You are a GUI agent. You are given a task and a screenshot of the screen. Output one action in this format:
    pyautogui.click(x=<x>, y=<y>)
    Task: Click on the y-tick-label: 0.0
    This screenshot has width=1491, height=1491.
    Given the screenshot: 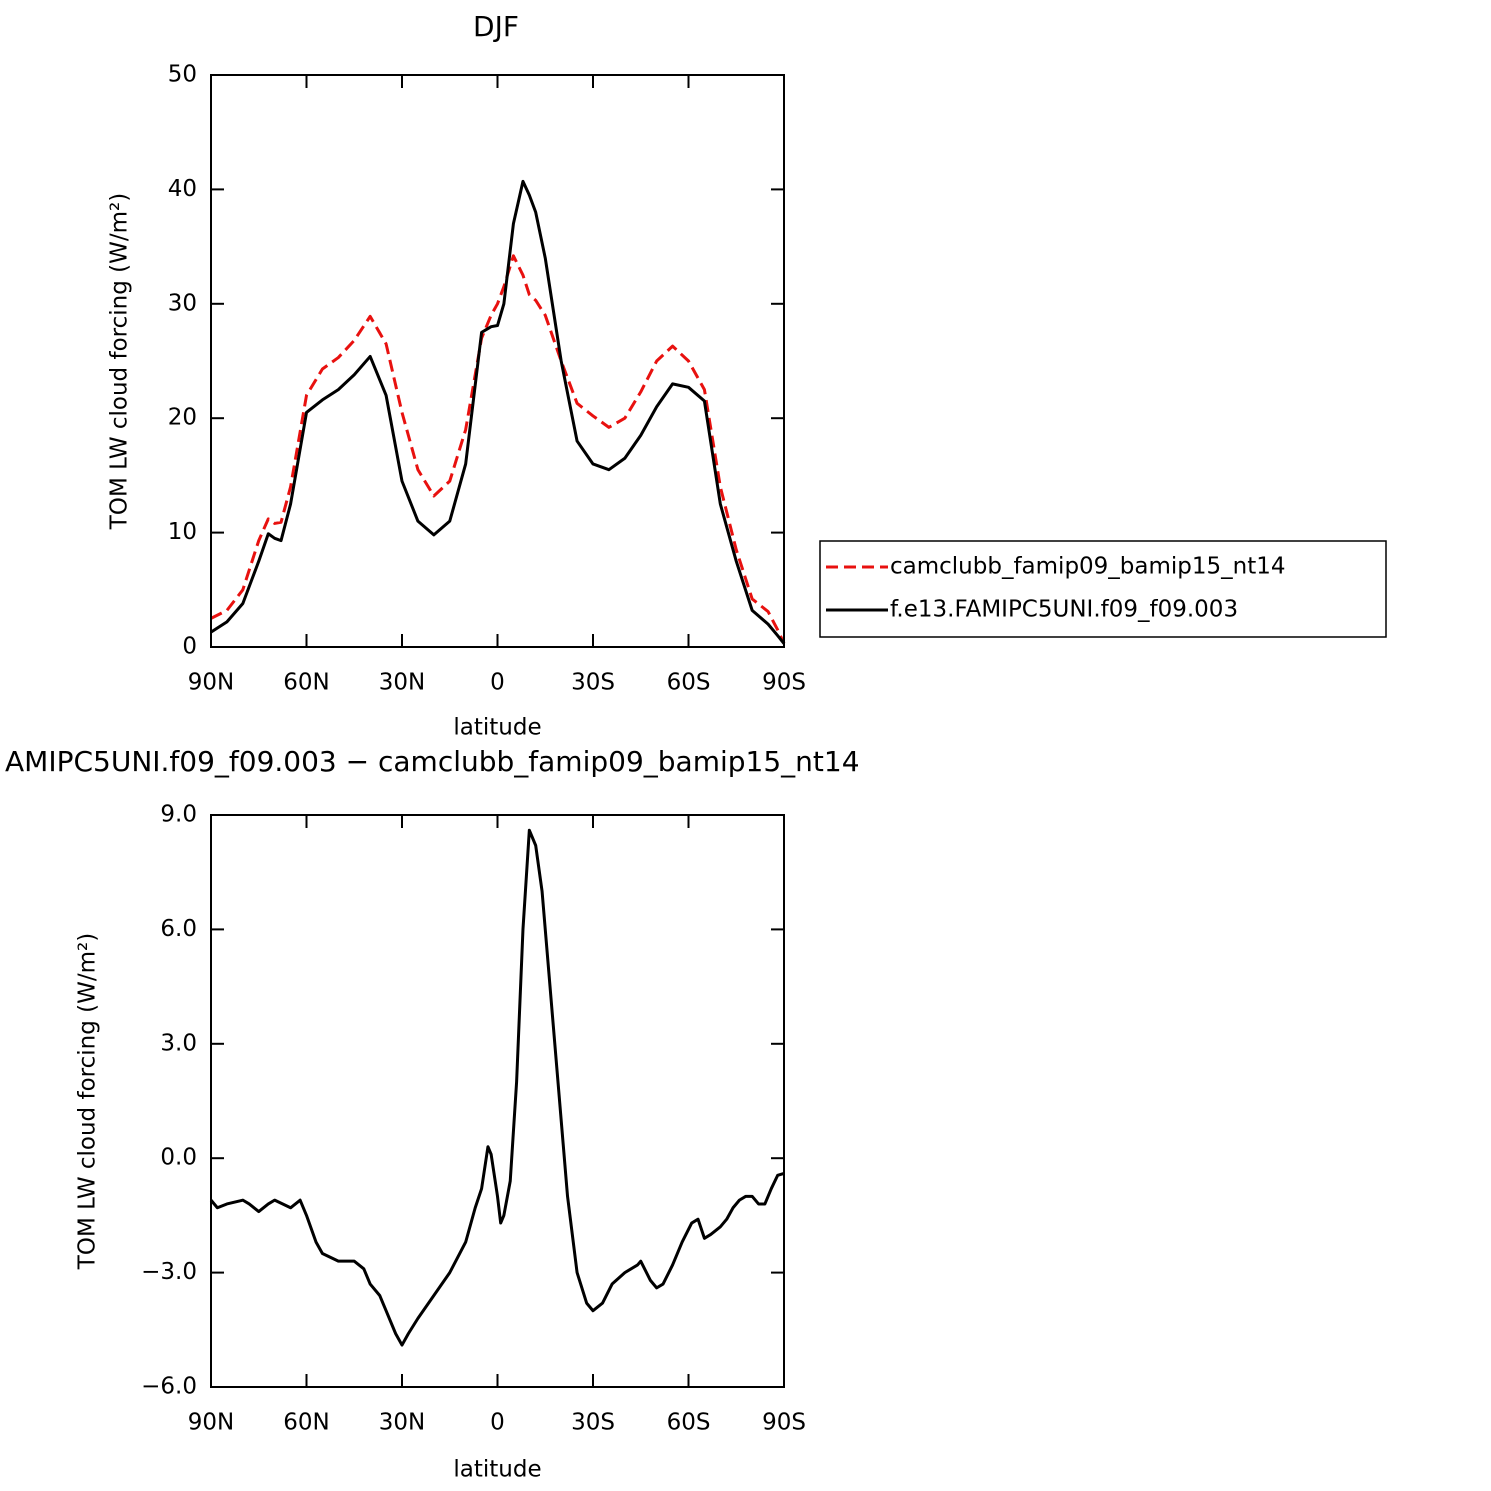 What is the action you would take?
    pyautogui.click(x=178, y=1158)
    